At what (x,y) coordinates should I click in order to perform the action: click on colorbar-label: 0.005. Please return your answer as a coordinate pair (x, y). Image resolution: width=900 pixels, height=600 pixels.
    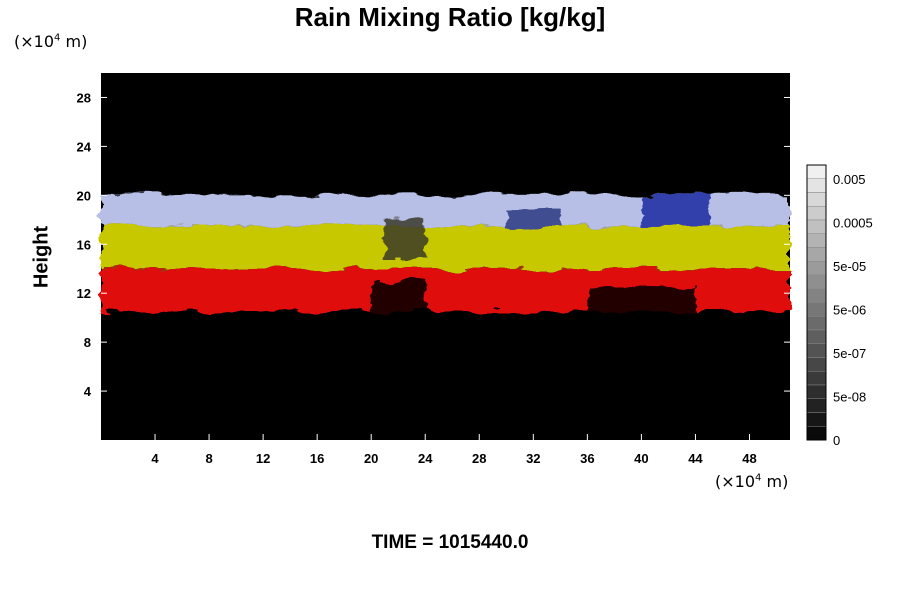
    Looking at the image, I should click on (849, 179).